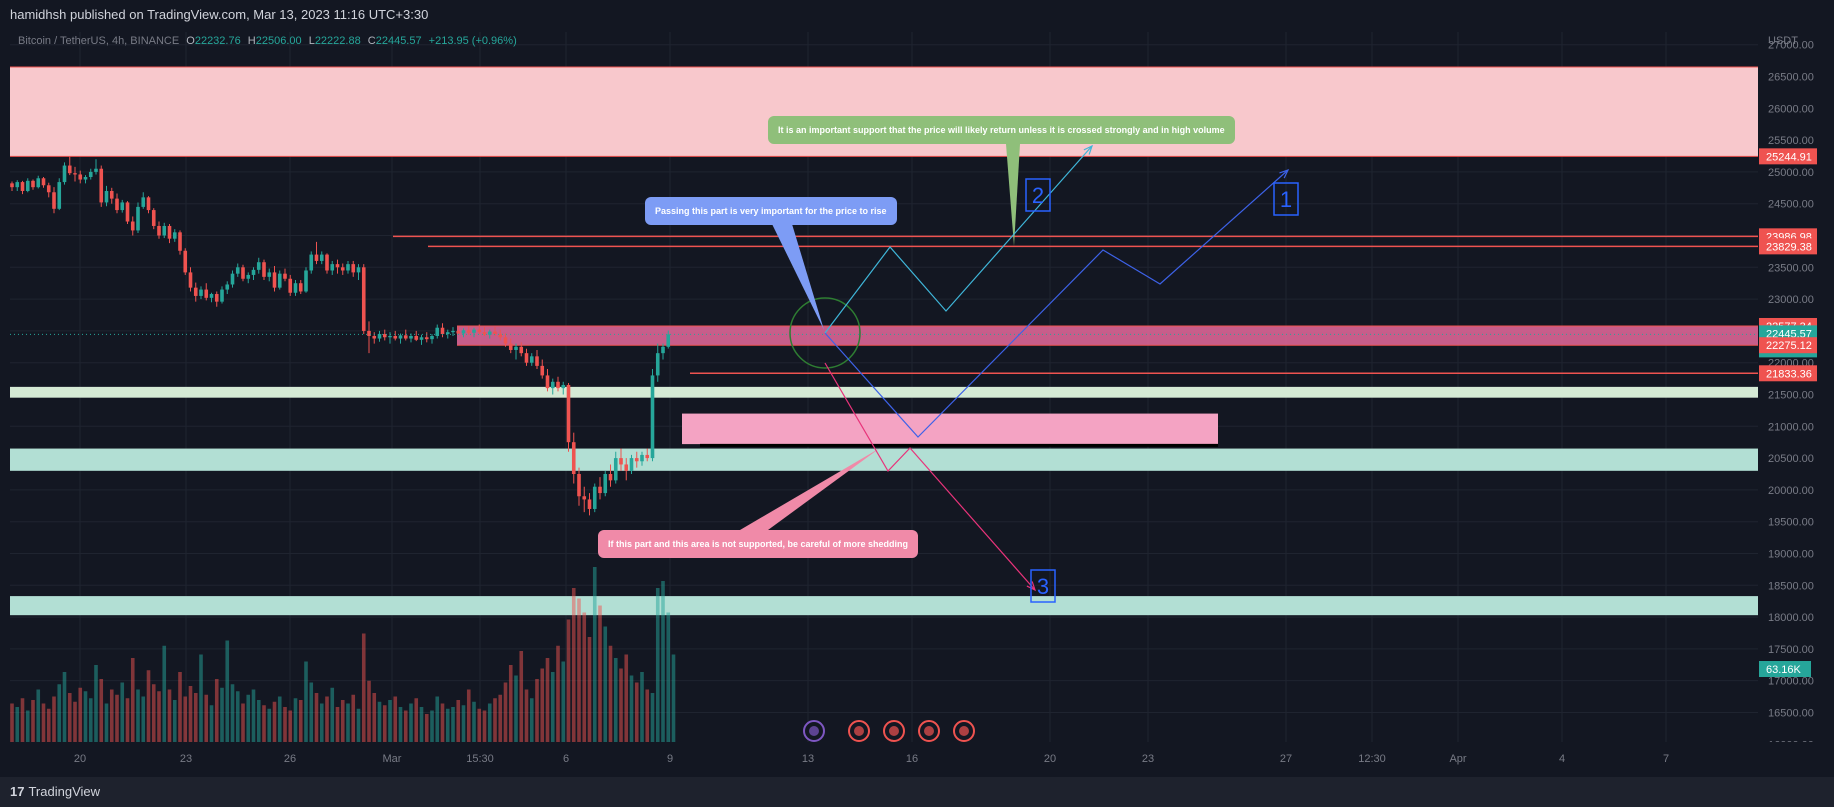  I want to click on time-tick-label: Apr, so click(1457, 759).